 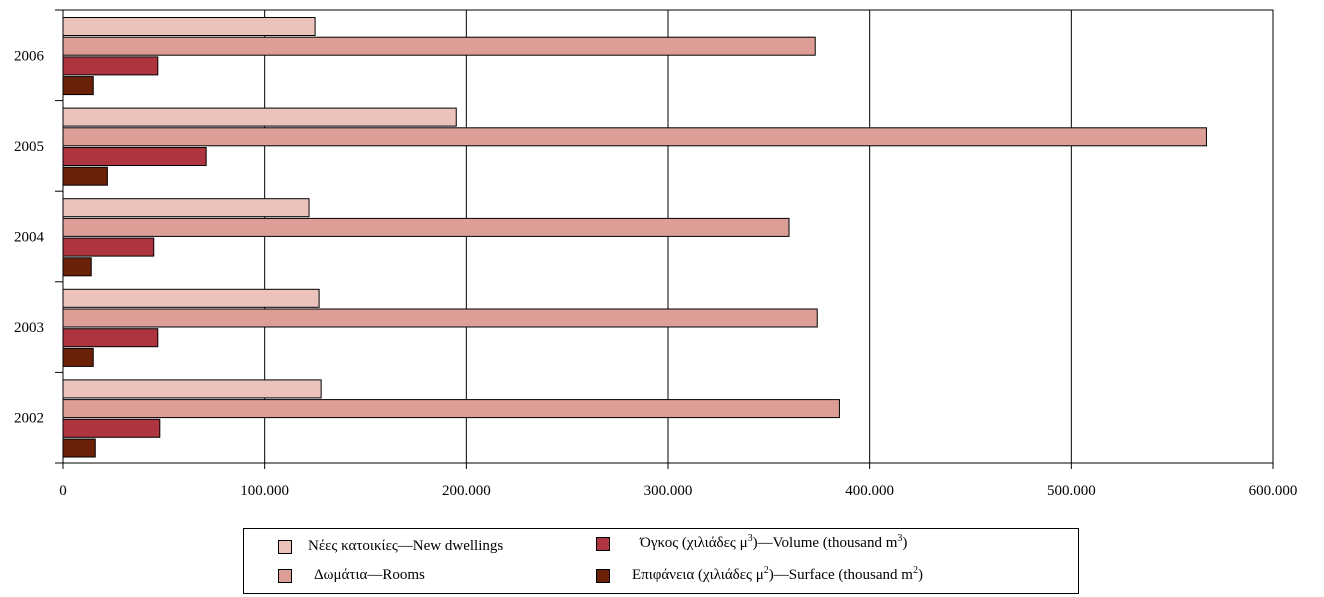 What do you see at coordinates (63, 491) in the screenshot?
I see `x-tick-label: 0` at bounding box center [63, 491].